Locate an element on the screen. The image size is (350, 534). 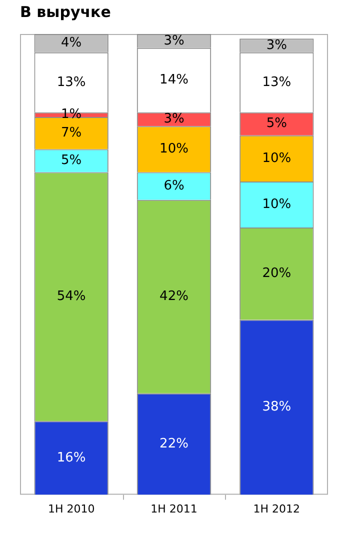
data-label: 6% is located at coordinates (174, 186).